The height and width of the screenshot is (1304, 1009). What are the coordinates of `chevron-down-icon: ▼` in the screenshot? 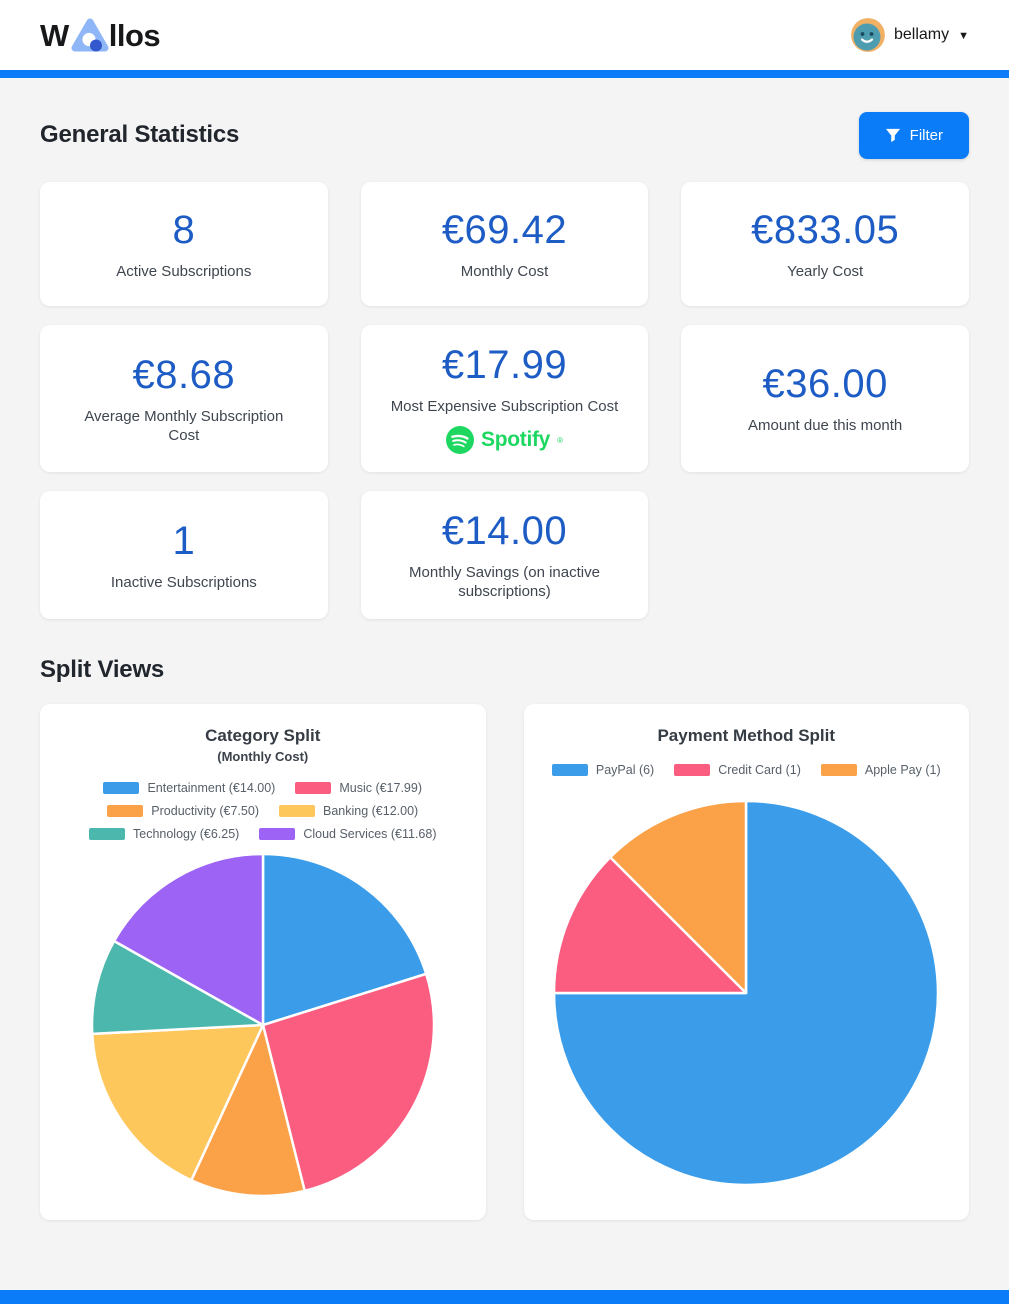 It's located at (963, 36).